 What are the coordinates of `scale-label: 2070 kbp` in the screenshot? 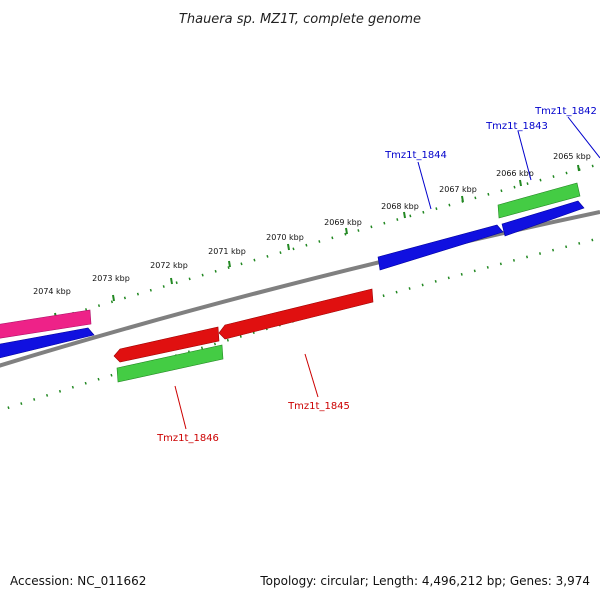 It's located at (285, 237).